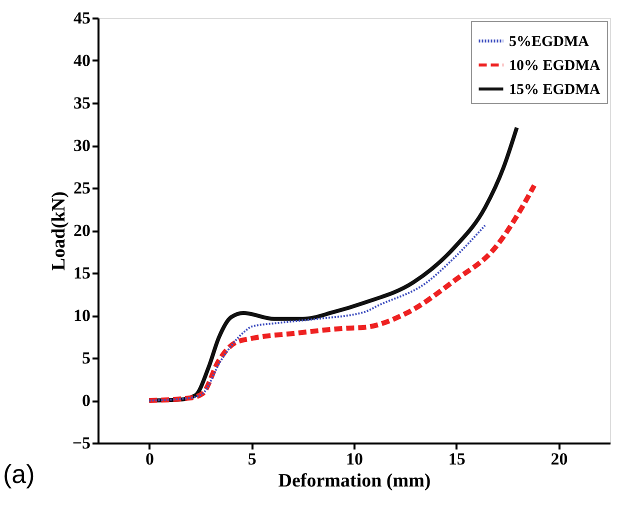  I want to click on legend-label: 10% EGDMA, so click(554, 66).